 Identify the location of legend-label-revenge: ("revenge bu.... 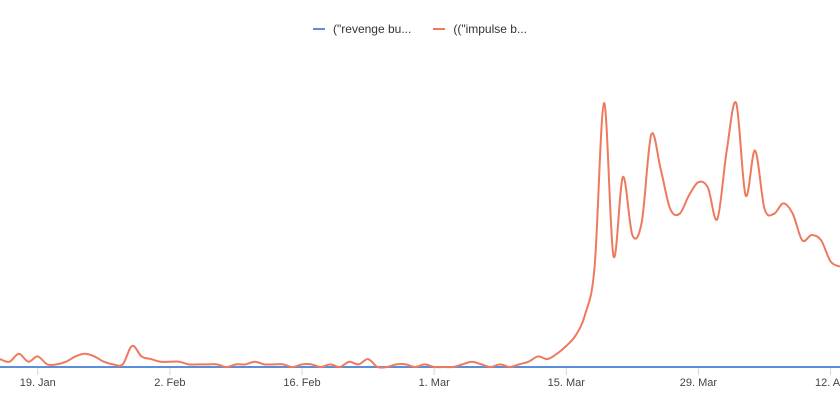
(372, 29).